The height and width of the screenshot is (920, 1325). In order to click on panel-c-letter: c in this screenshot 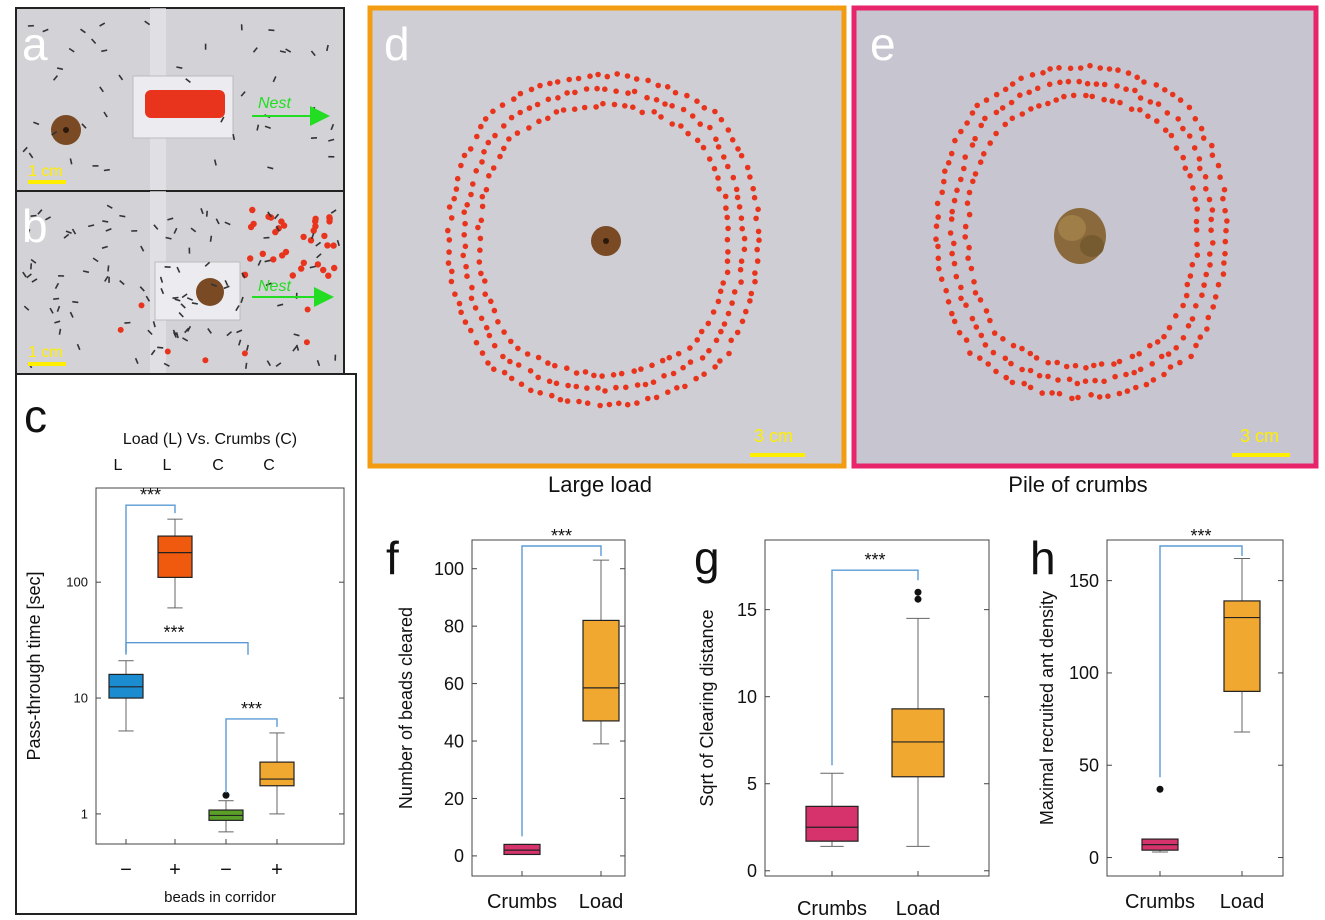, I will do `click(35, 416)`.